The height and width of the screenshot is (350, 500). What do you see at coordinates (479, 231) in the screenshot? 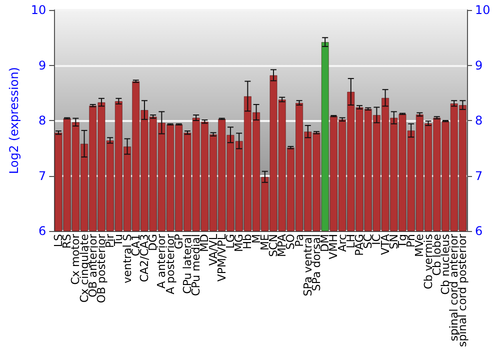
I see `y2-tick-label: 6` at bounding box center [479, 231].